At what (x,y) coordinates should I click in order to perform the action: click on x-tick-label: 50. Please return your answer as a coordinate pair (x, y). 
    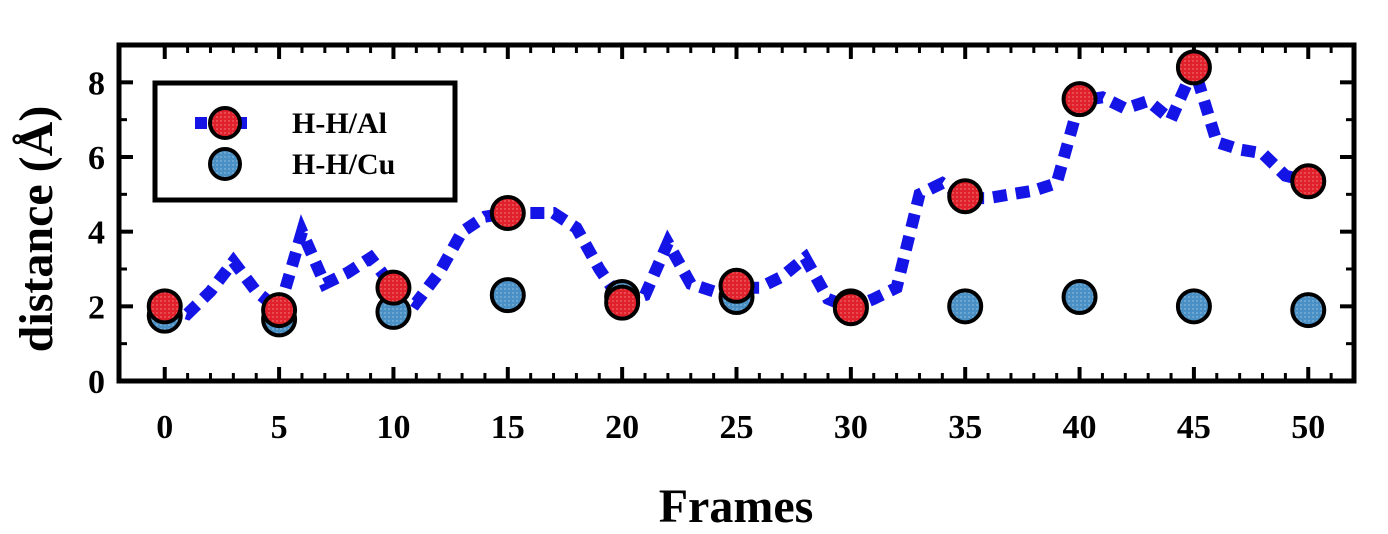
    Looking at the image, I should click on (1308, 427).